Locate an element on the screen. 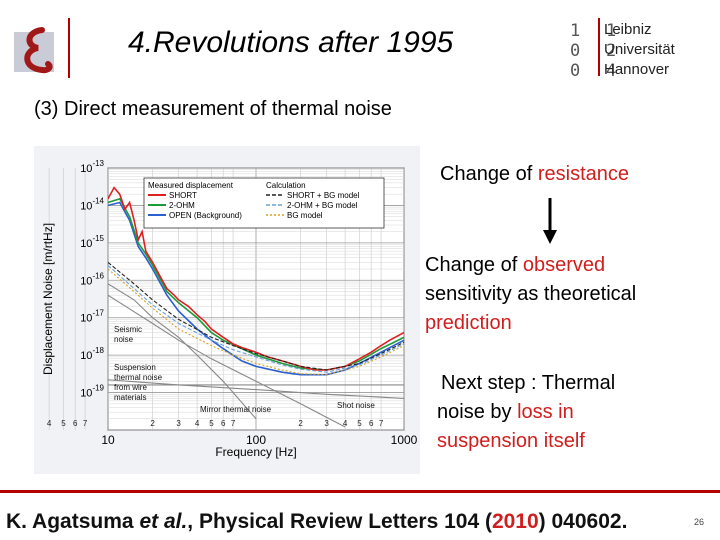 The width and height of the screenshot is (720, 540). annotation-label: Seismic noise is located at coordinates (128, 334).